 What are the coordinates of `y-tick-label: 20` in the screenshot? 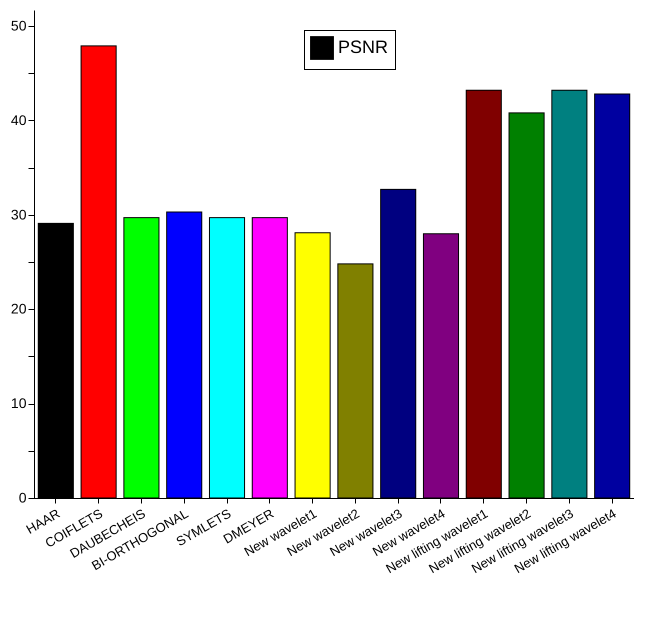 It's located at (18, 308).